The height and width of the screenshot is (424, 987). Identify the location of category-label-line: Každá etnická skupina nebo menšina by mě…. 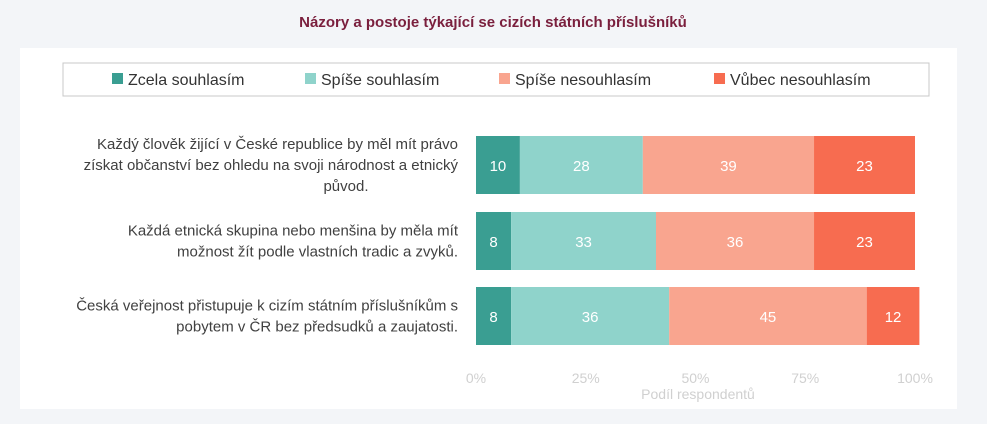
(293, 231).